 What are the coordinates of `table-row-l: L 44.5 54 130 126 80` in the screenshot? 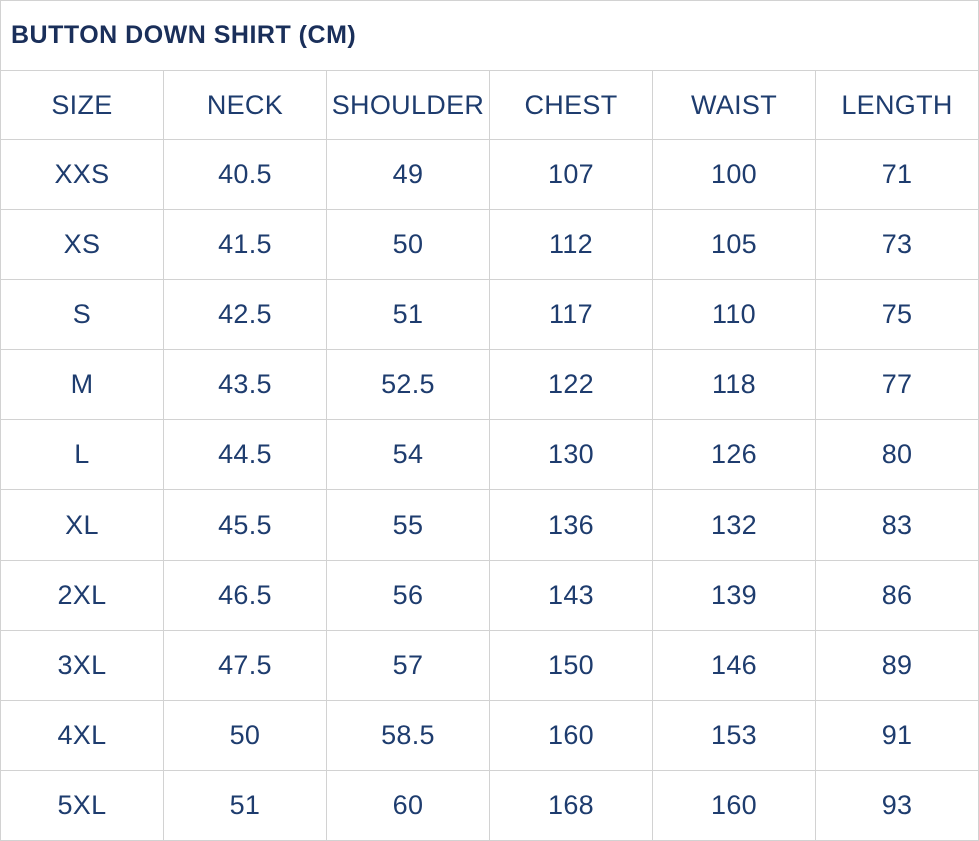 It's located at (489, 455).